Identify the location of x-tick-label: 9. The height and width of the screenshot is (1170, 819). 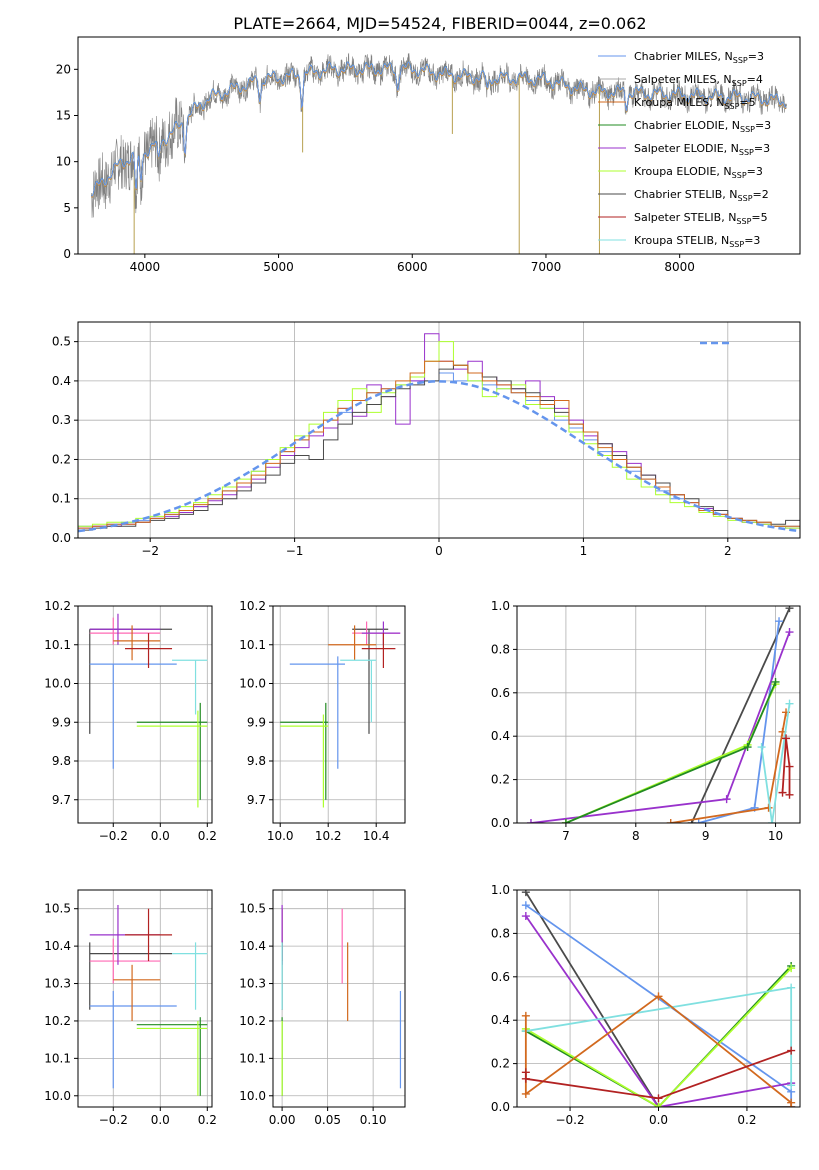
(706, 836).